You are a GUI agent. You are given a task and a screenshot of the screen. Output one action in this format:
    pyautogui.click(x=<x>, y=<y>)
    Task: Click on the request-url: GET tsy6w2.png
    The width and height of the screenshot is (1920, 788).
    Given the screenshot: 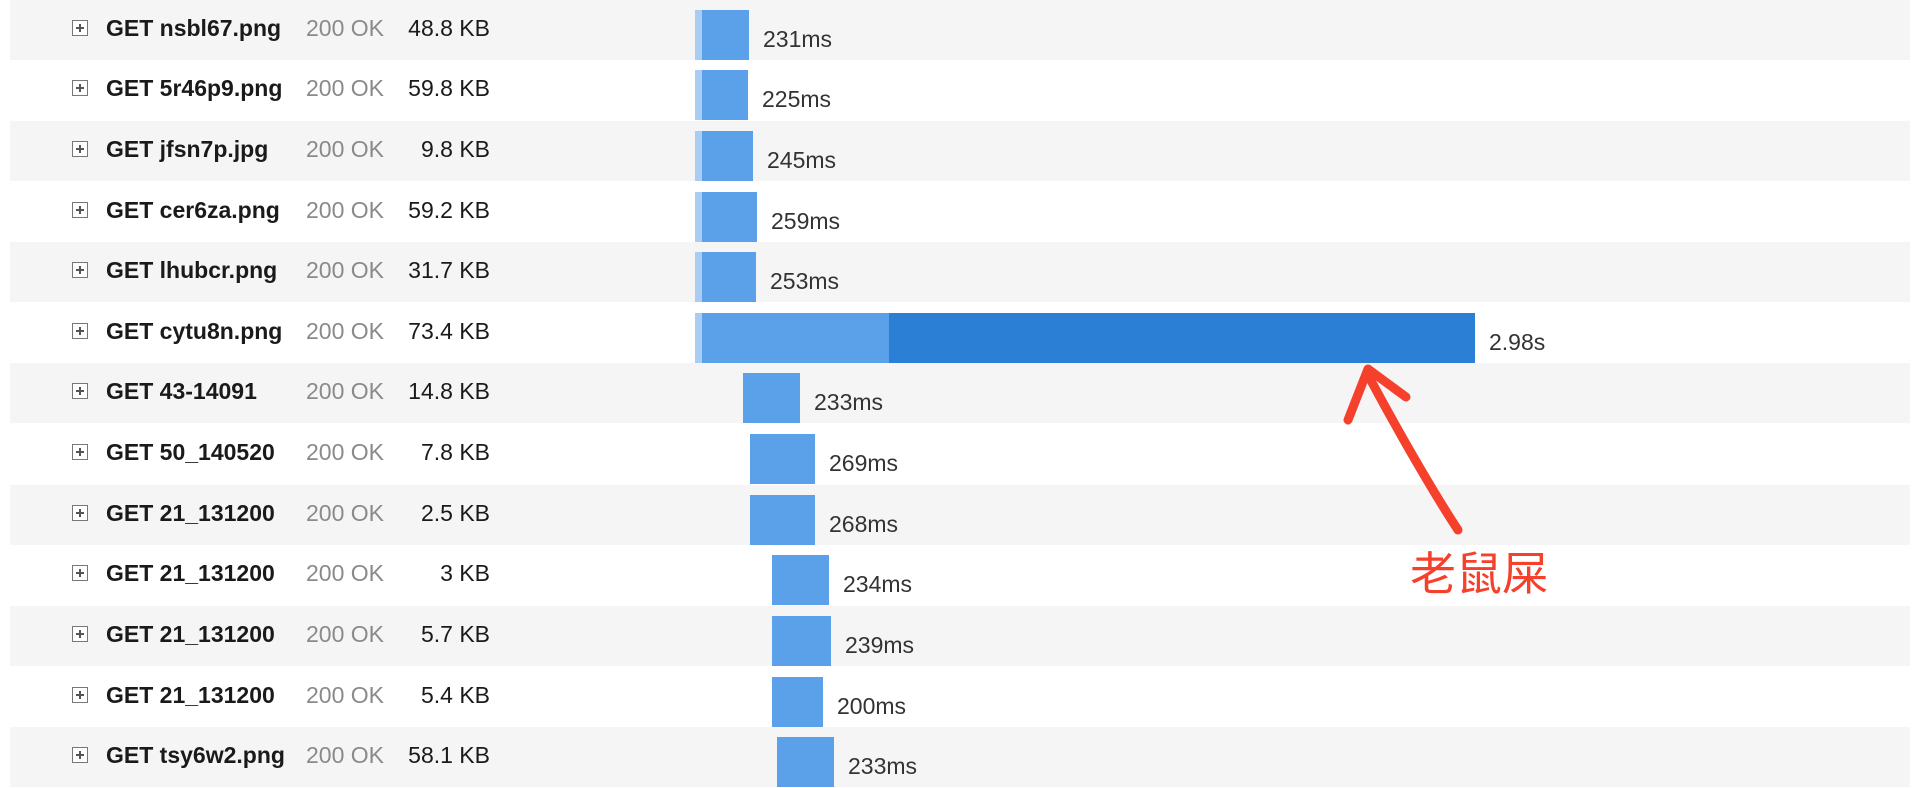 What is the action you would take?
    pyautogui.click(x=195, y=755)
    